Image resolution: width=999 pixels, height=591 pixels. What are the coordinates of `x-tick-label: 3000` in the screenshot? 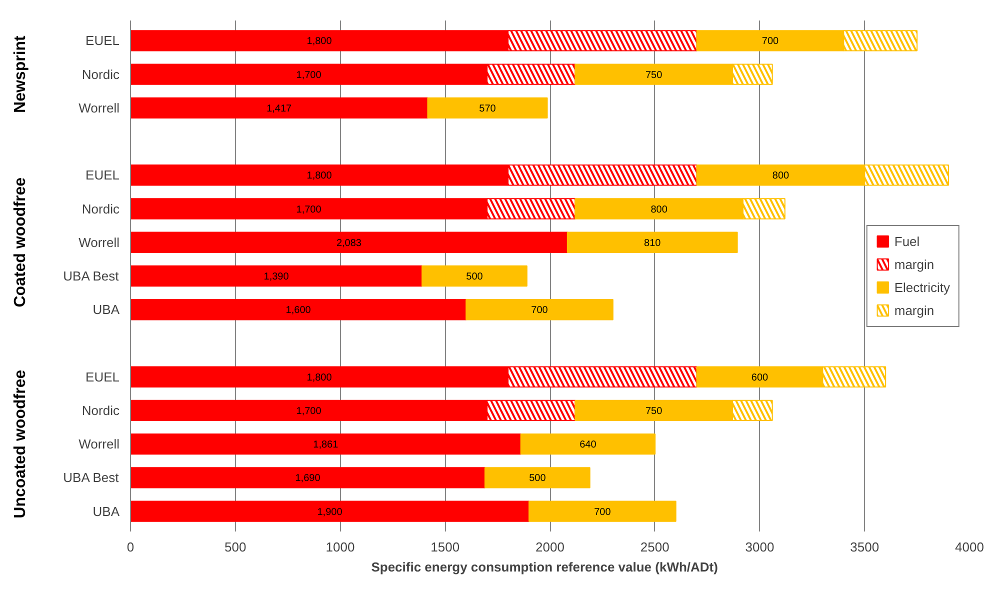 It's located at (759, 547).